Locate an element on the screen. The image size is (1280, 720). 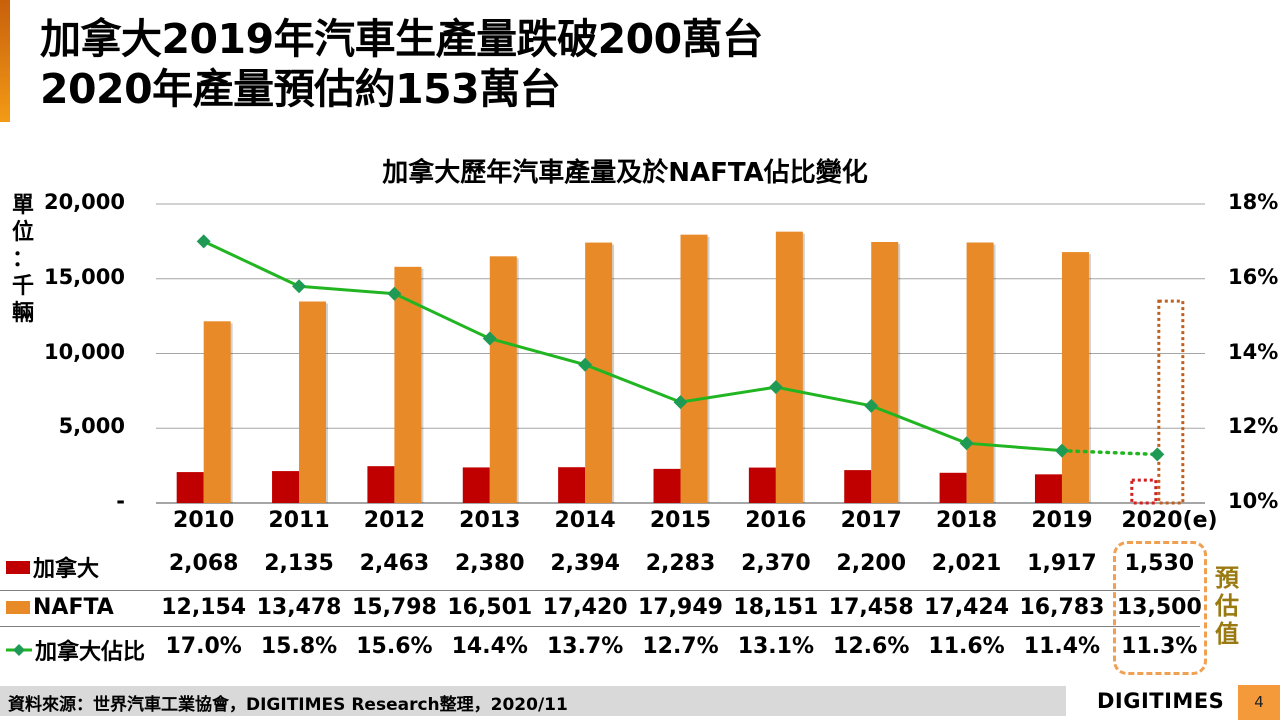
share-line-estimate is located at coordinates (1110, 452).